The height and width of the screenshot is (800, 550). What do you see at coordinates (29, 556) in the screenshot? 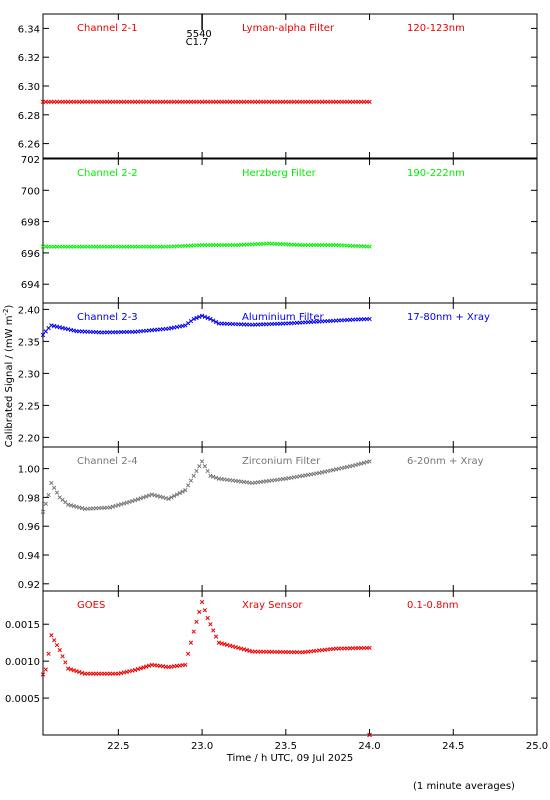
I see `y-tick-label: 0.94` at bounding box center [29, 556].